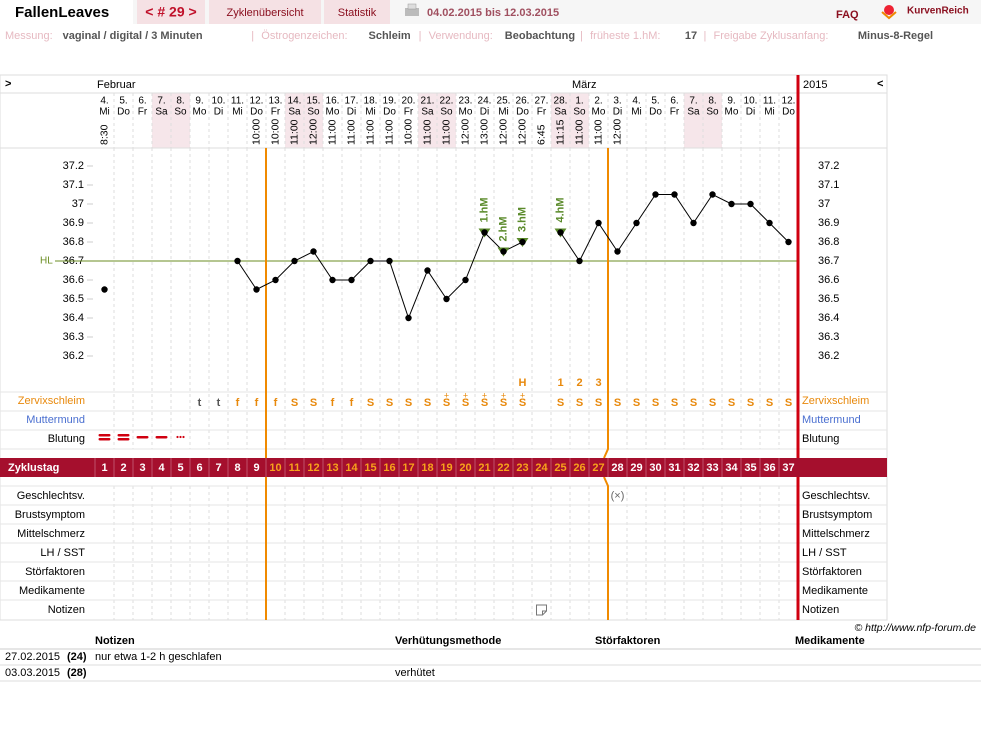 The height and width of the screenshot is (740, 981). What do you see at coordinates (541, 468) in the screenshot?
I see `cycle-day: 24` at bounding box center [541, 468].